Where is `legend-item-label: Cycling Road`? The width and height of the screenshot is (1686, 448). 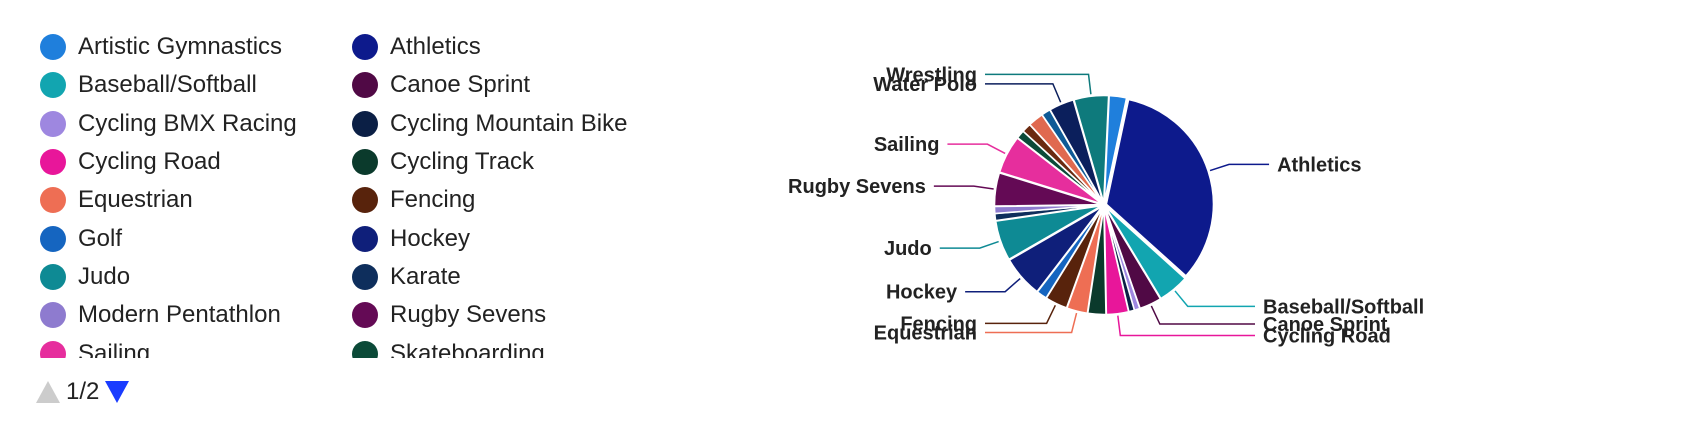 legend-item-label: Cycling Road is located at coordinates (149, 162).